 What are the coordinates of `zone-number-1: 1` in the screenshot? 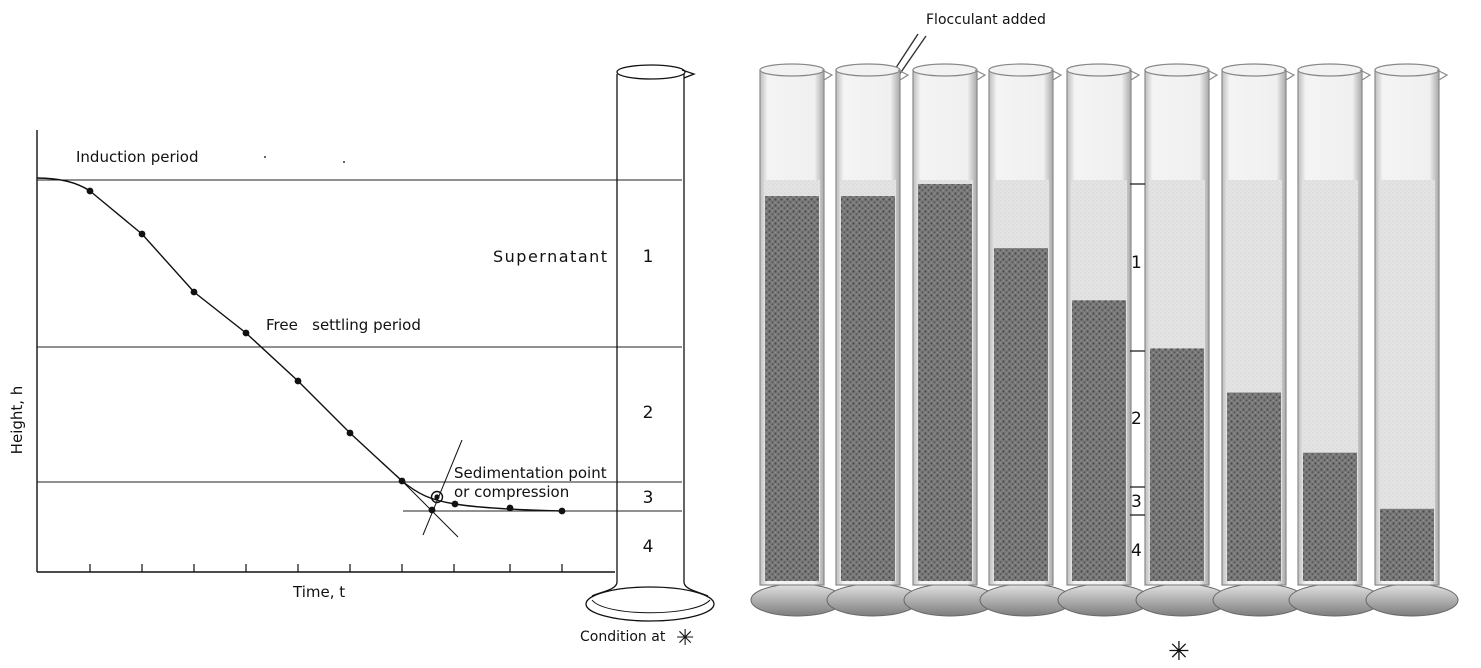 It's located at (648, 257).